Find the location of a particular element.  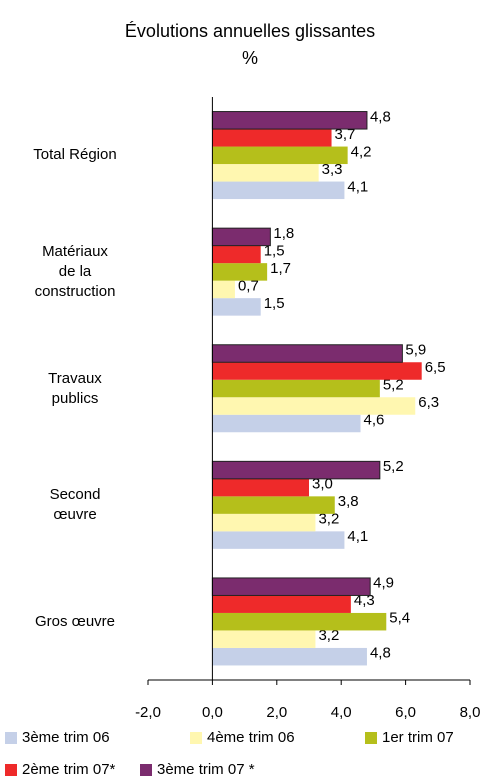

value-label: 5,4 is located at coordinates (399, 618).